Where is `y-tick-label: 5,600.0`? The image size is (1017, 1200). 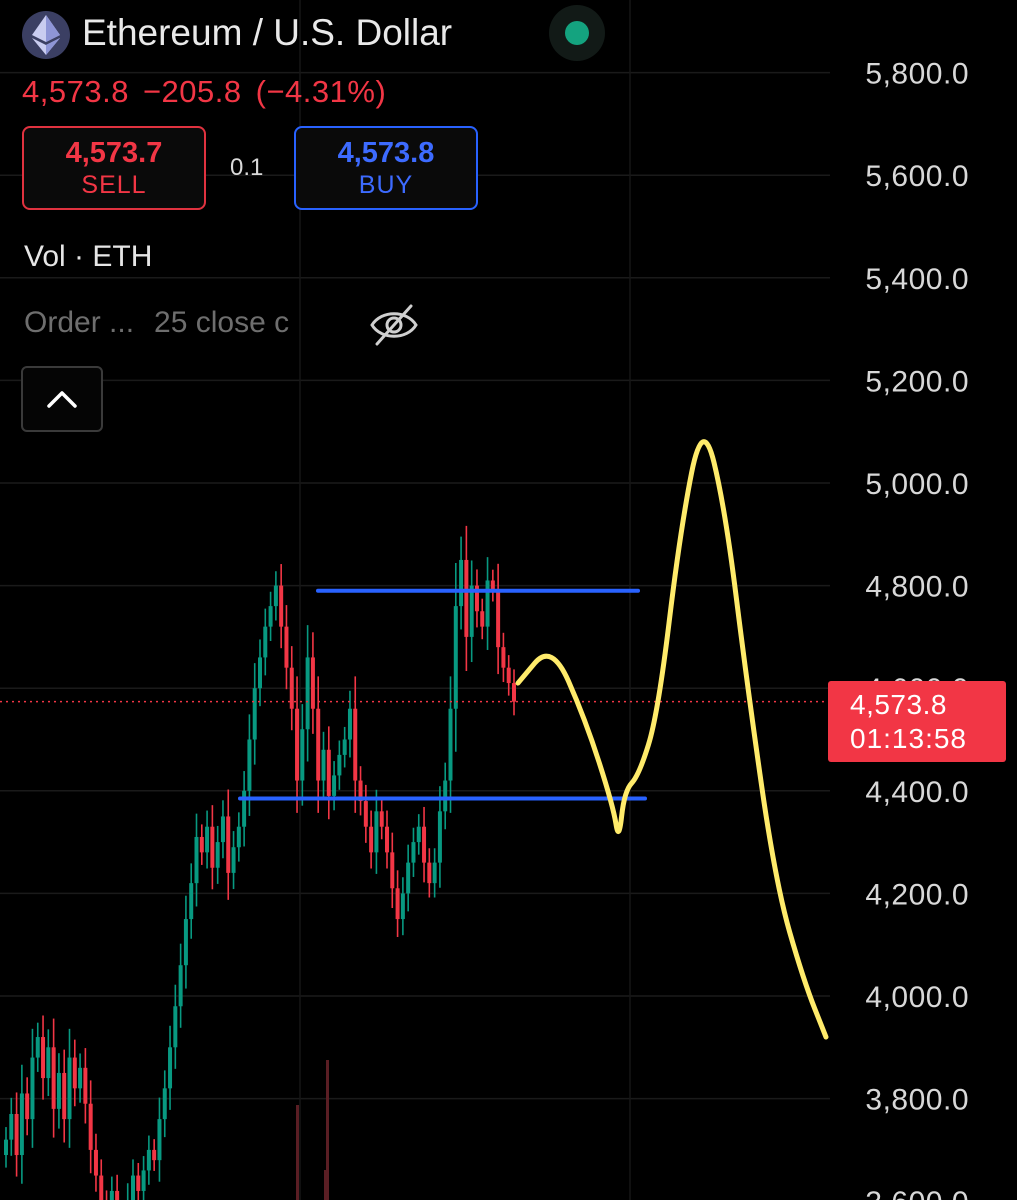 y-tick-label: 5,600.0 is located at coordinates (917, 176).